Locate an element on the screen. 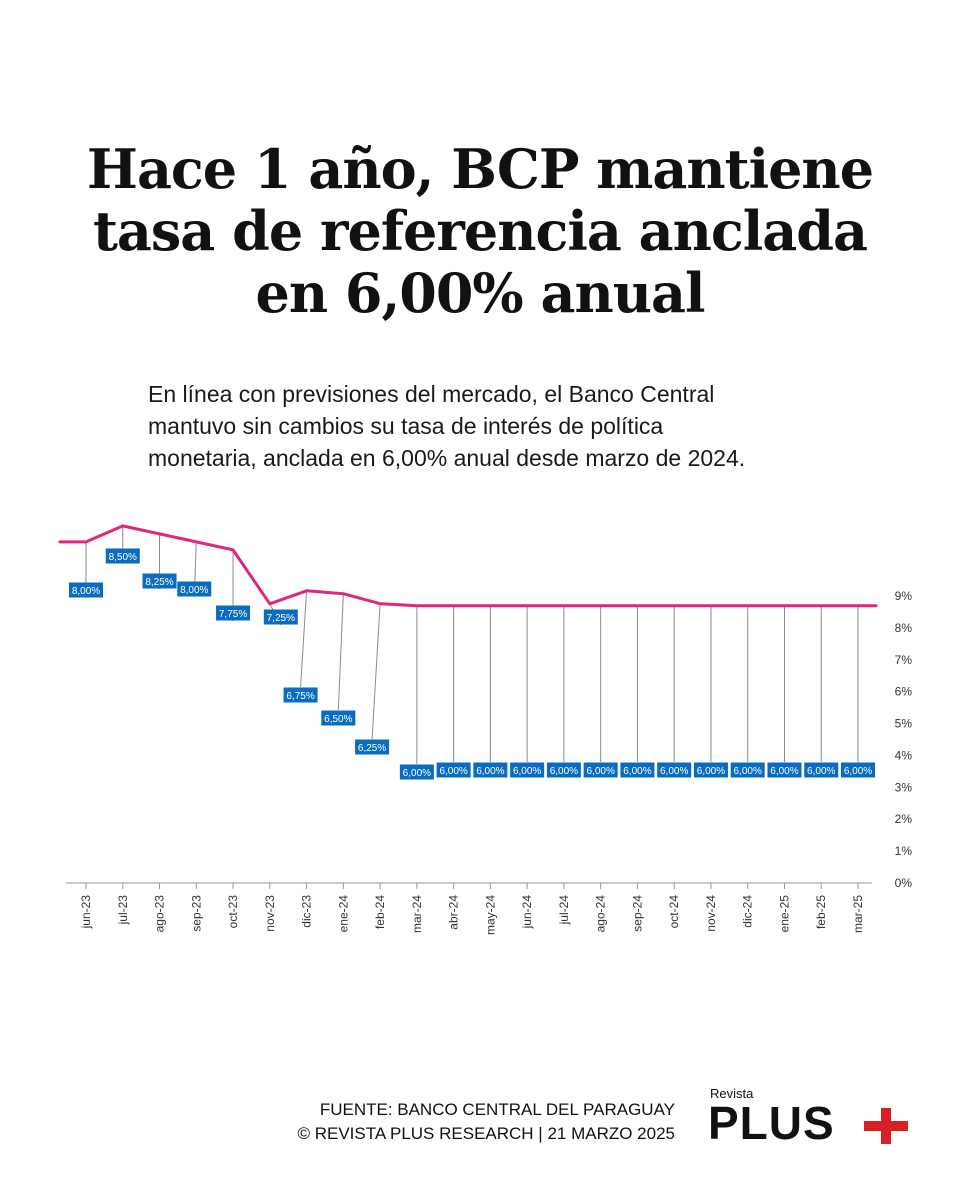 The image size is (960, 1200). data-label: 6,25% is located at coordinates (372, 748).